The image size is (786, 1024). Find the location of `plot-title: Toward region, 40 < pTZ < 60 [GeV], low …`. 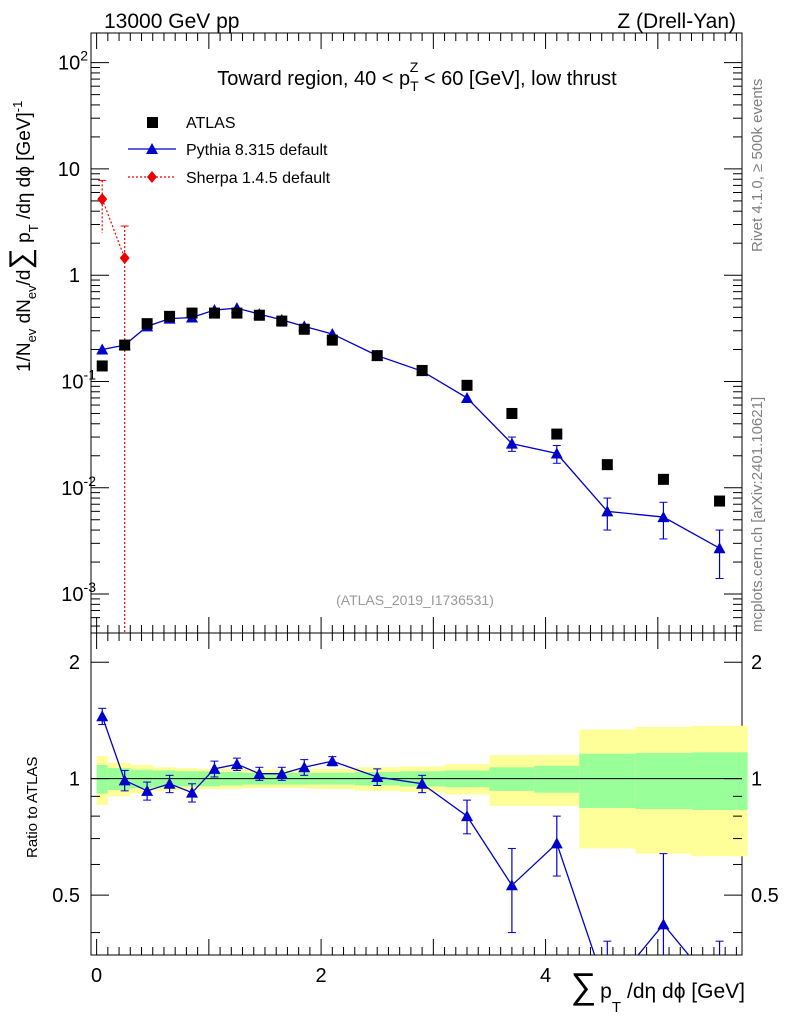

plot-title: Toward region, 40 < pTZ < 60 [GeV], low … is located at coordinates (417, 76).